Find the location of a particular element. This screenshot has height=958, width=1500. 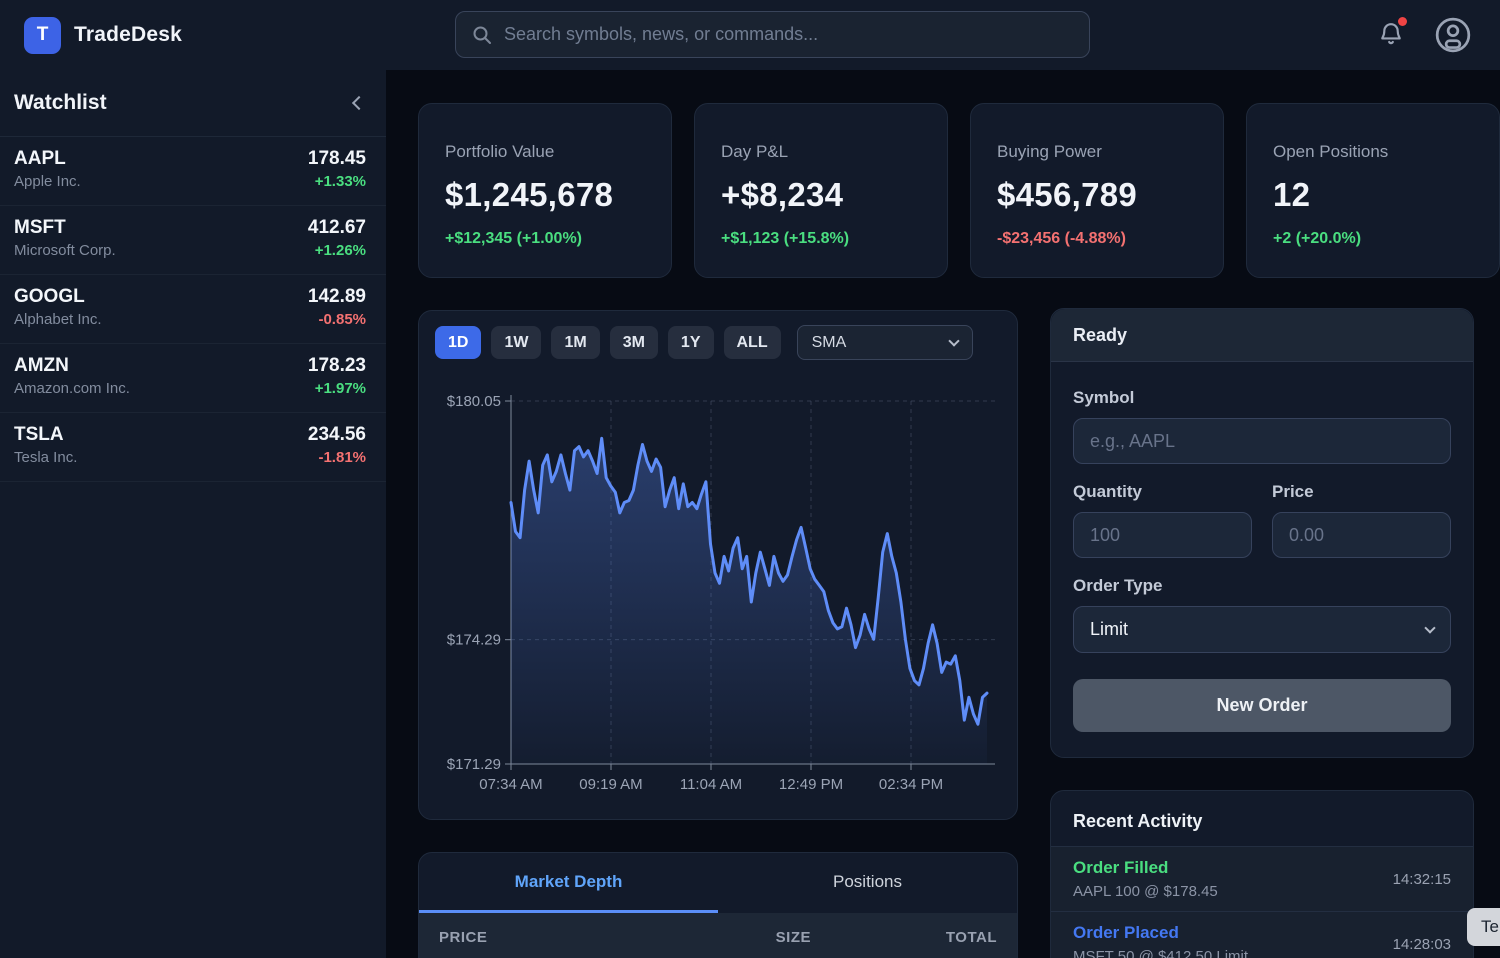

price-input is located at coordinates (1361, 535).